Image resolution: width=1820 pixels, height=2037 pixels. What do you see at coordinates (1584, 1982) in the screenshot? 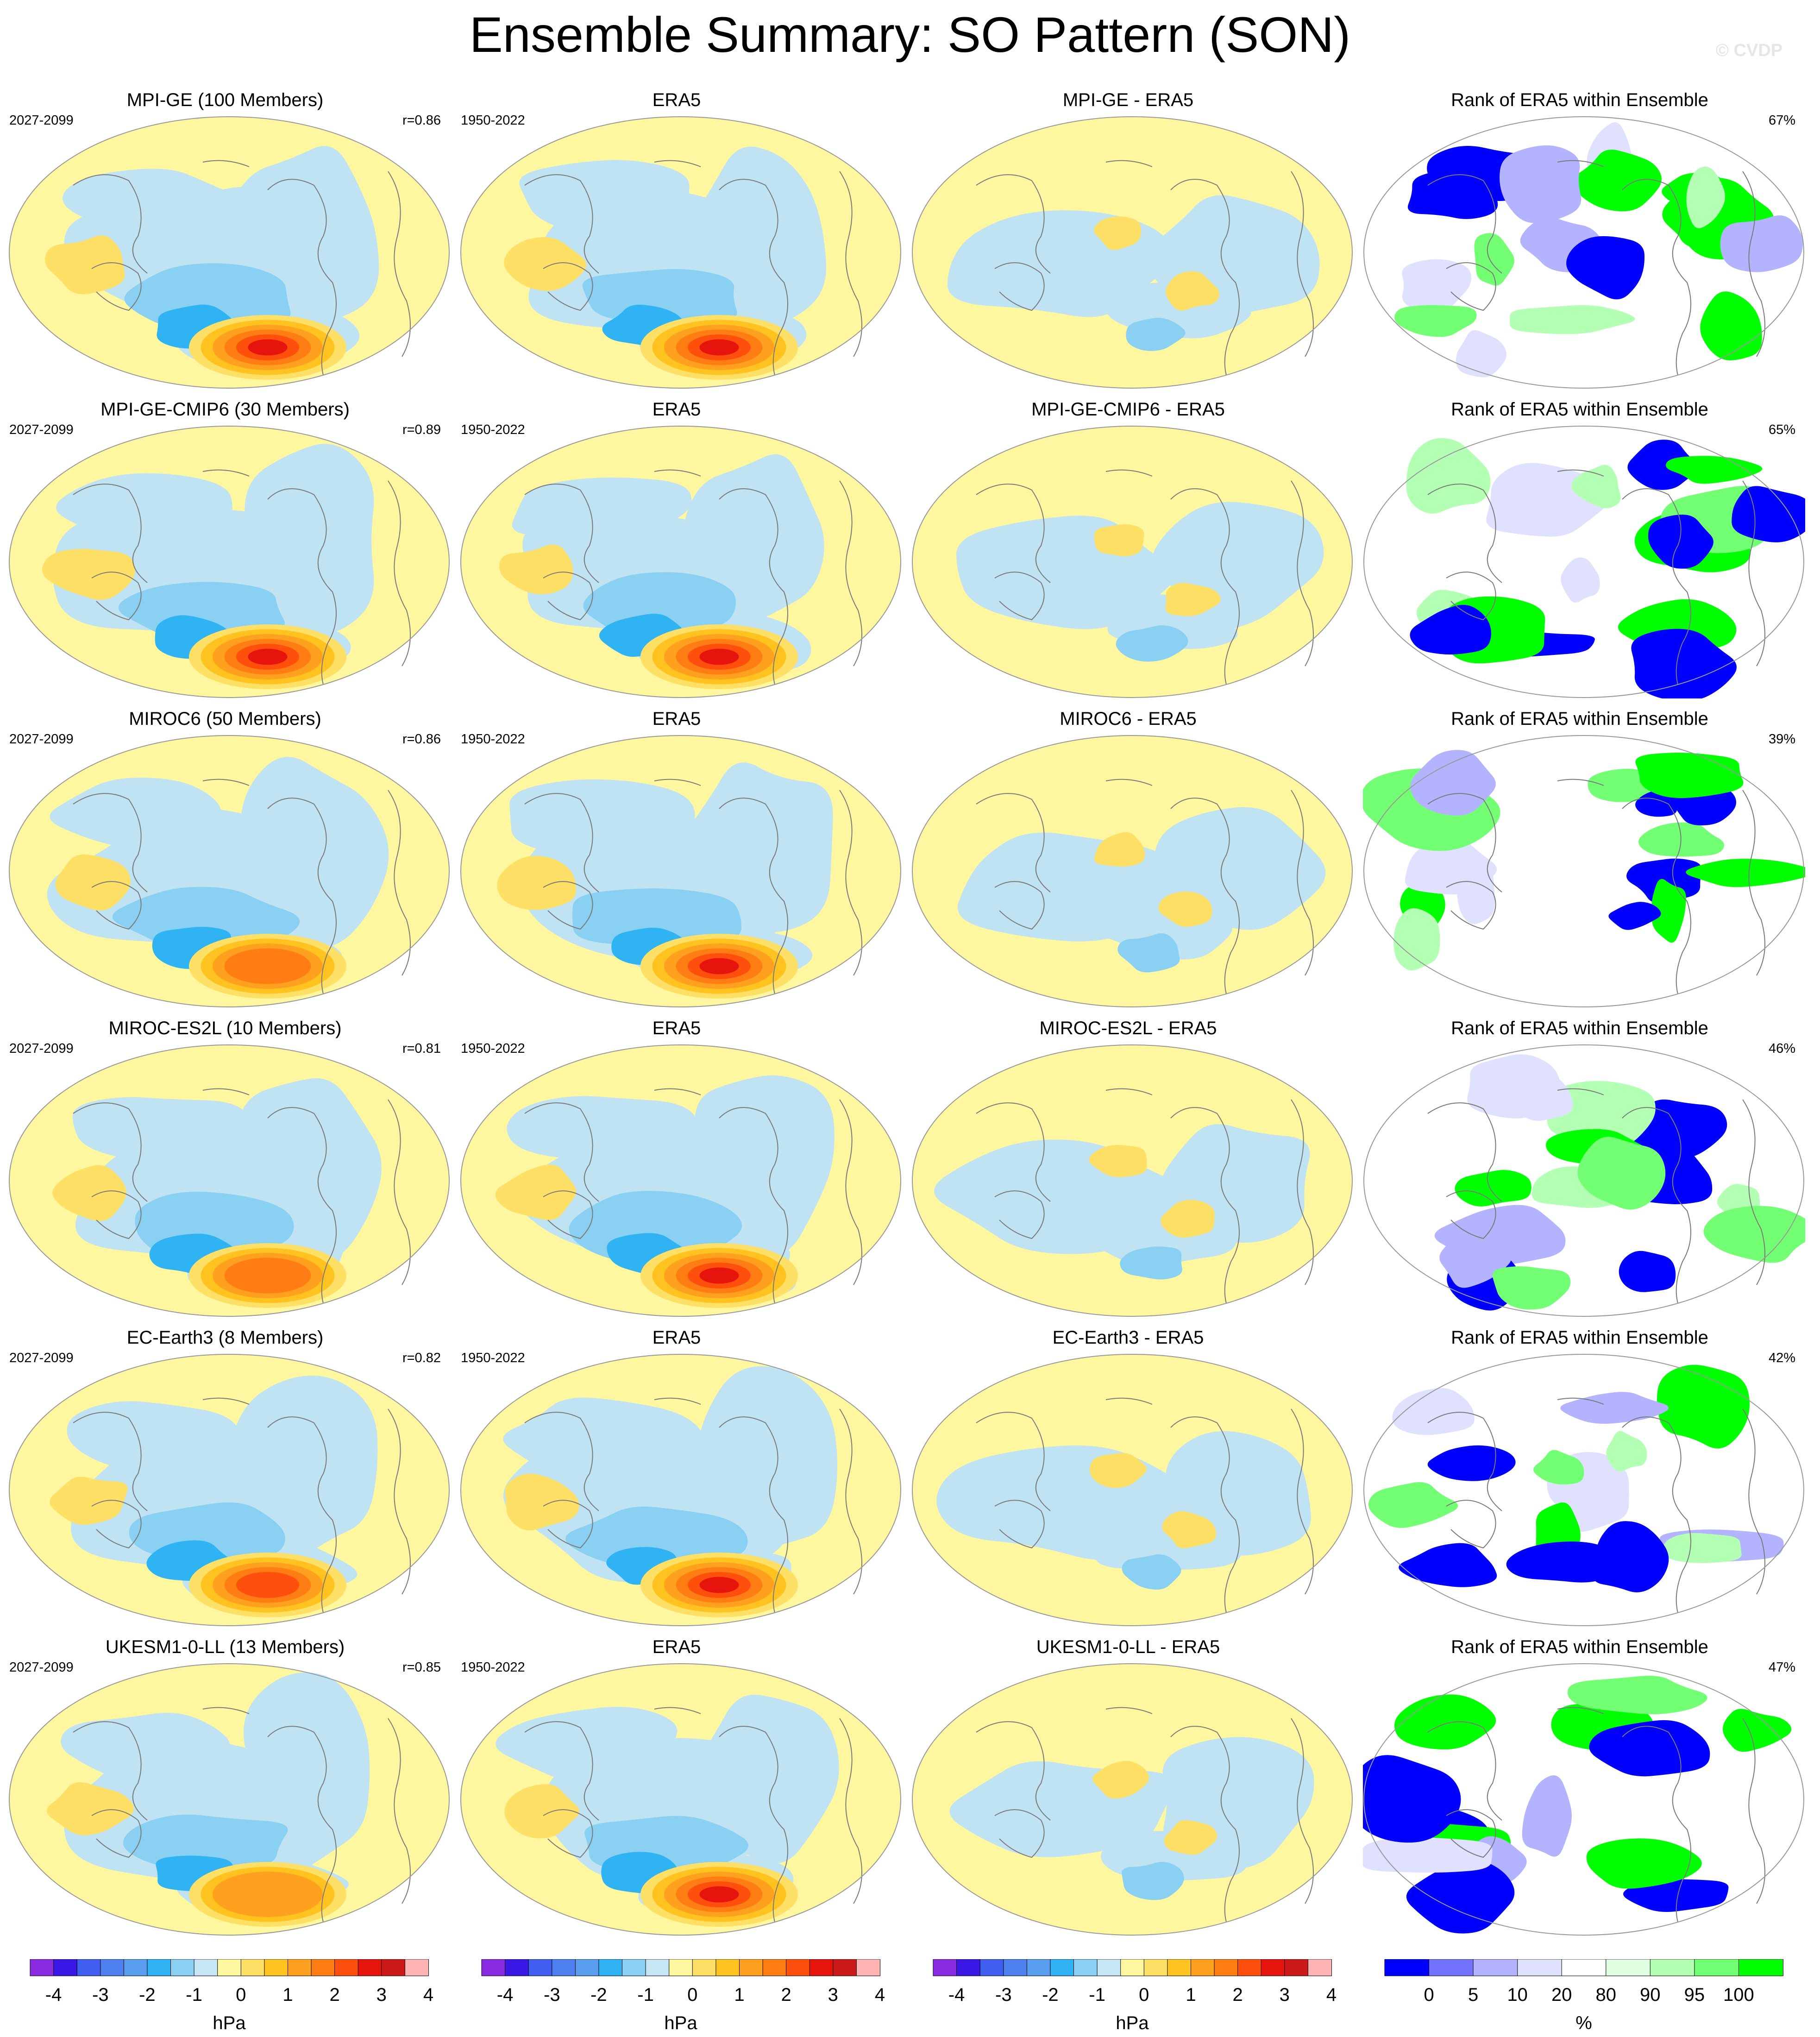
I see `colorbar-swatches: 0 5 10 20 80 90 95 100` at bounding box center [1584, 1982].